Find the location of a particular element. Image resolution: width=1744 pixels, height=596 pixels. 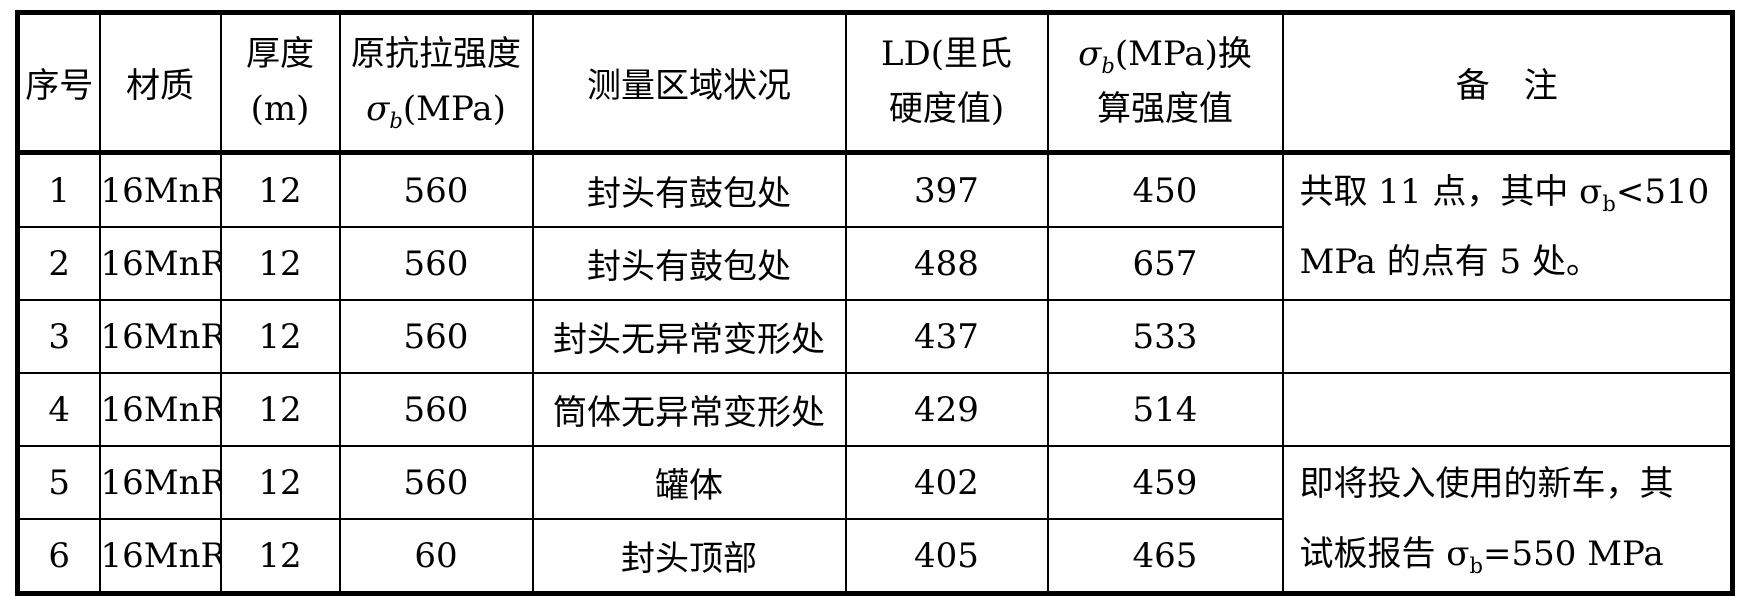

col-header-thickness: 厚度 (m) is located at coordinates (280, 83).